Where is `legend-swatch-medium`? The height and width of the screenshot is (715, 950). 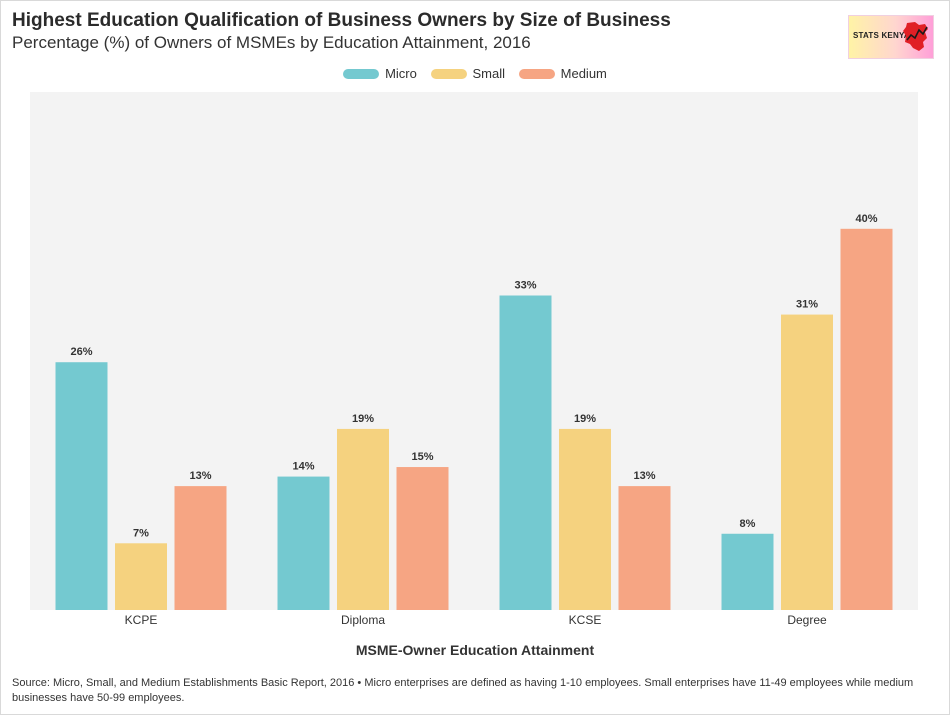
legend-swatch-medium is located at coordinates (536, 73).